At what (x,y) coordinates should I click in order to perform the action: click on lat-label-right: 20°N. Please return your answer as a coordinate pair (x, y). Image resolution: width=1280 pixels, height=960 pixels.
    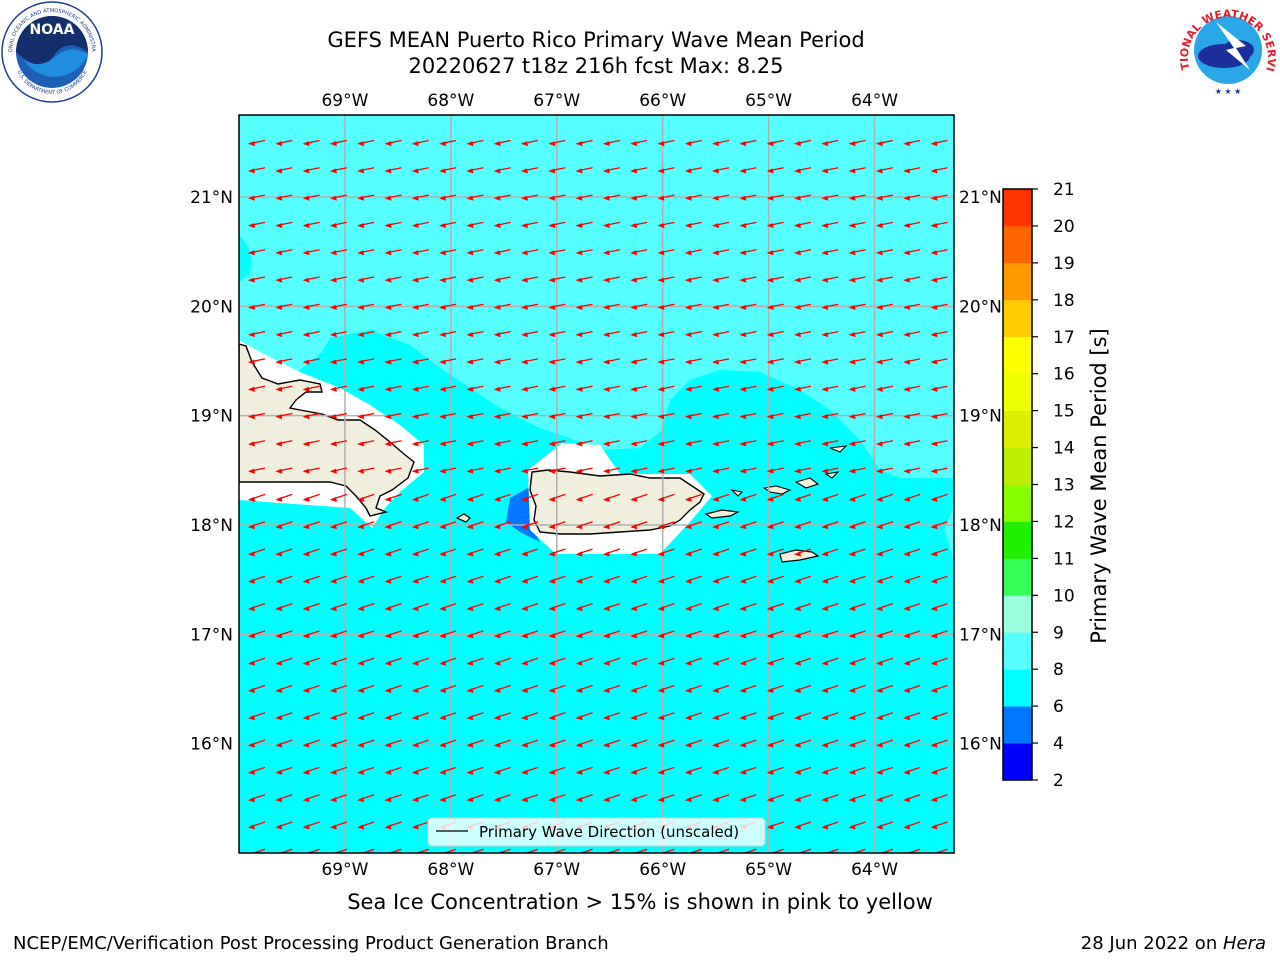
    Looking at the image, I should click on (980, 307).